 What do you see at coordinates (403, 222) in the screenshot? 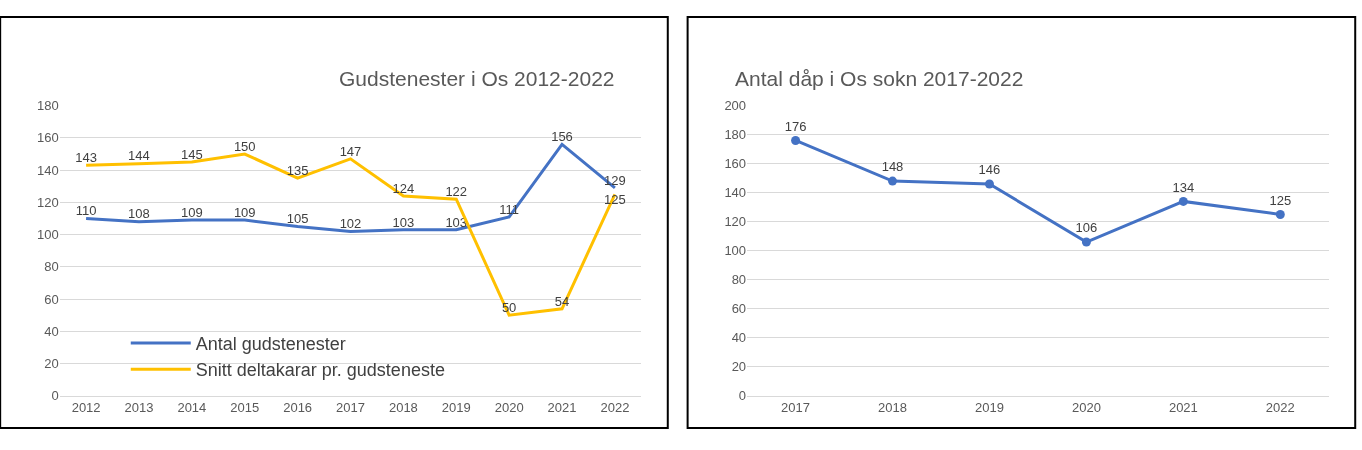
I see `data-label: 103` at bounding box center [403, 222].